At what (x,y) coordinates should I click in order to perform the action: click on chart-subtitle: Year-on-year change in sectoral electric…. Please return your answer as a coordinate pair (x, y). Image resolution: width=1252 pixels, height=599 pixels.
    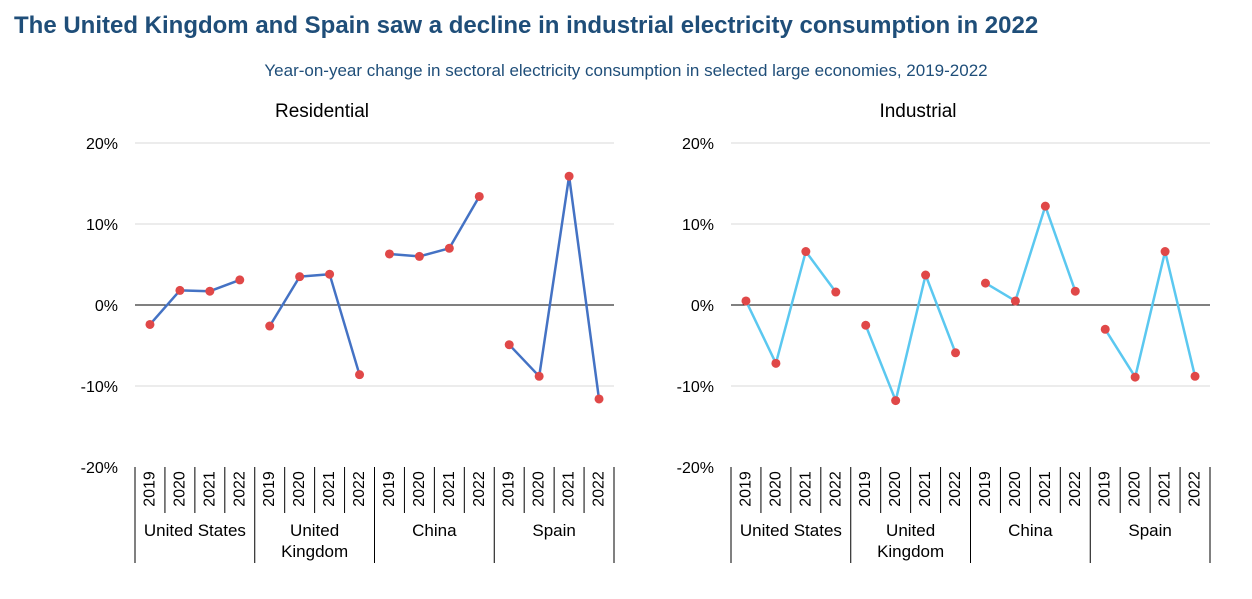
    Looking at the image, I should click on (626, 70).